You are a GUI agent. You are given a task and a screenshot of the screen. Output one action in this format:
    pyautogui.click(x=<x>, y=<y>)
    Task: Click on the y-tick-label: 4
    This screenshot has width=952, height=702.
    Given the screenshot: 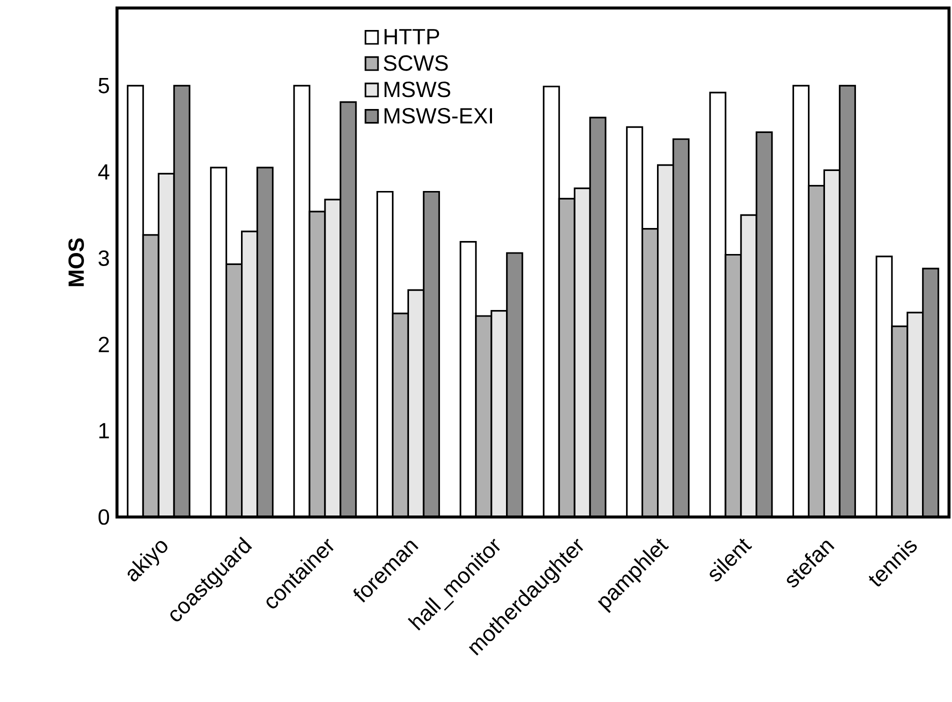 What is the action you would take?
    pyautogui.click(x=104, y=172)
    